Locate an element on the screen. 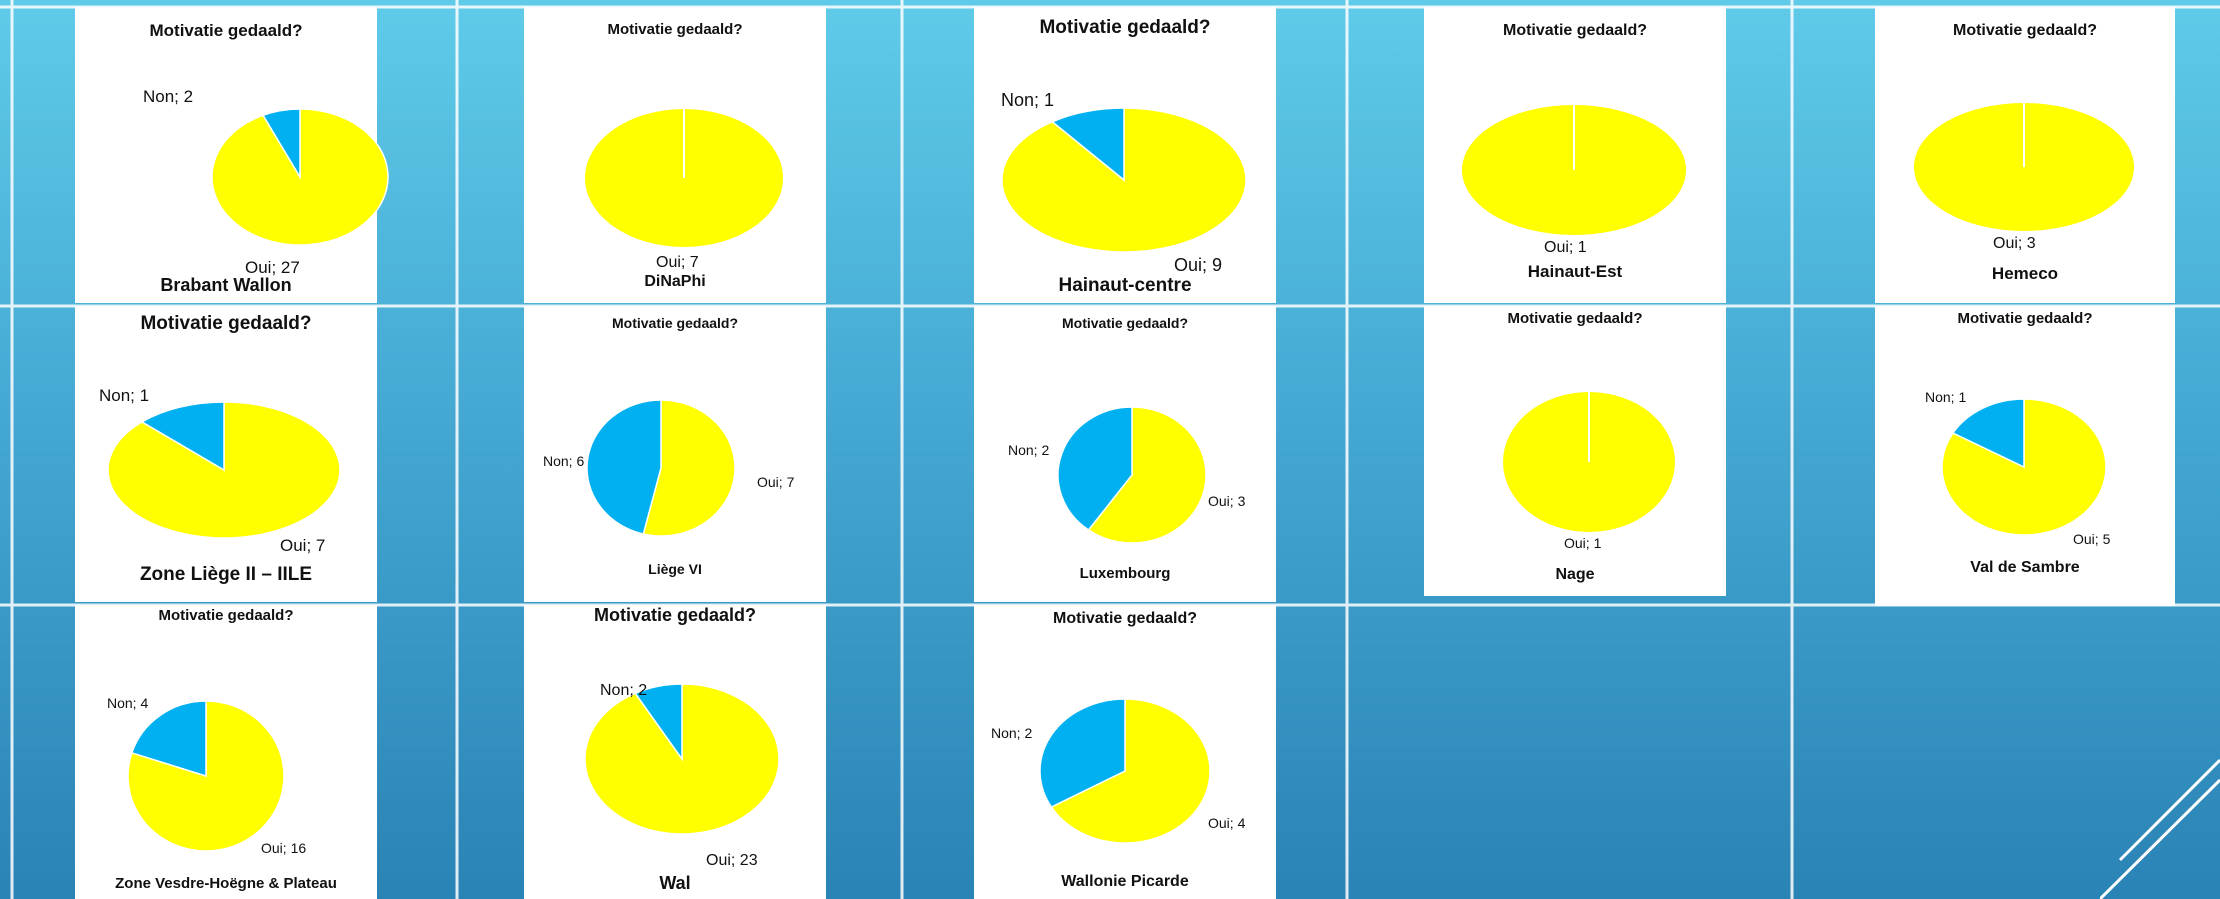 Image resolution: width=2220 pixels, height=899 pixels. data-label-oui: Oui; 16 is located at coordinates (284, 848).